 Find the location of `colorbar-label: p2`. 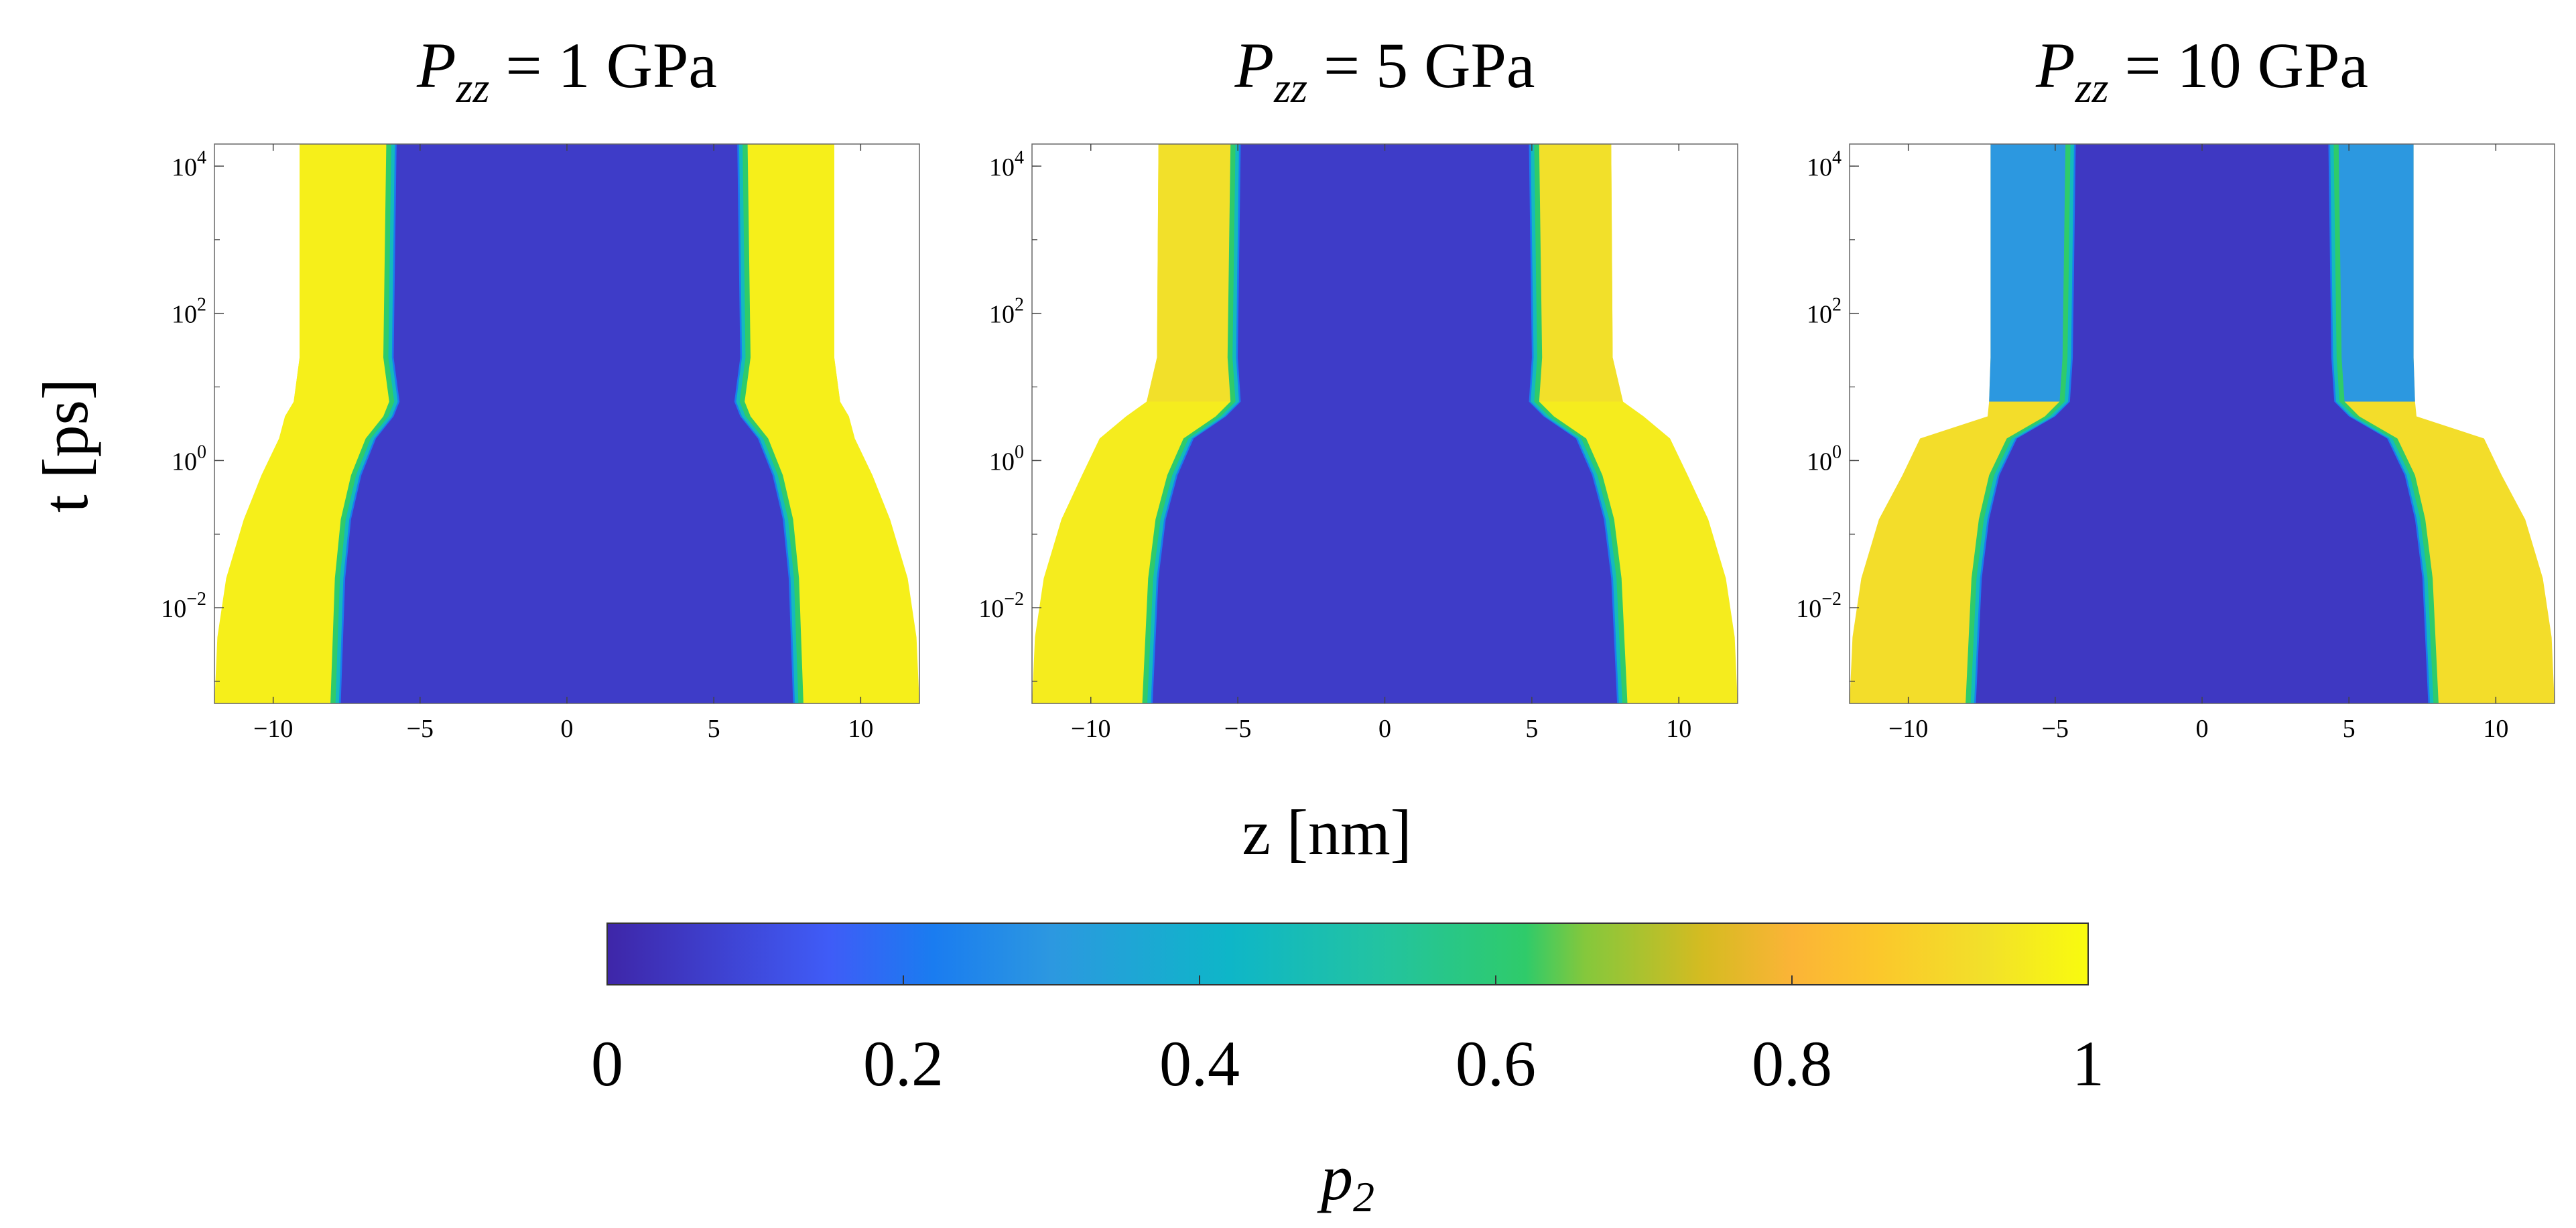

colorbar-label: p2 is located at coordinates (1345, 1181).